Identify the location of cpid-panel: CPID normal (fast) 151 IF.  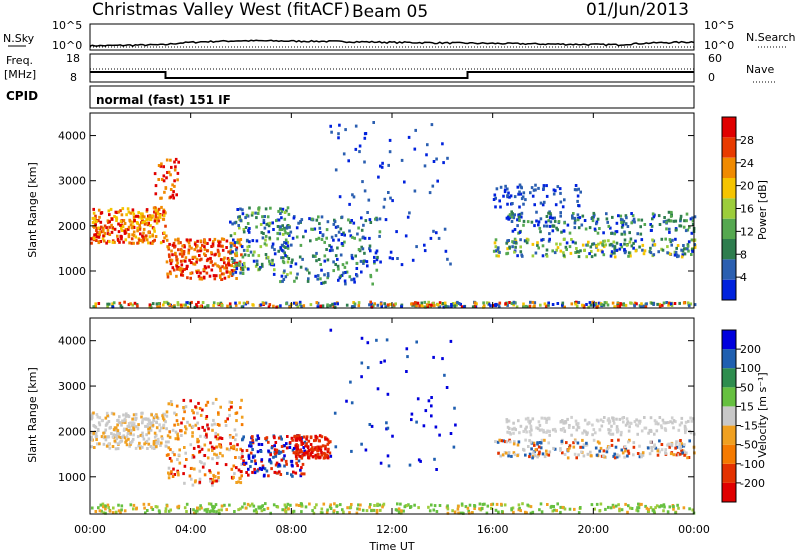
(350, 97).